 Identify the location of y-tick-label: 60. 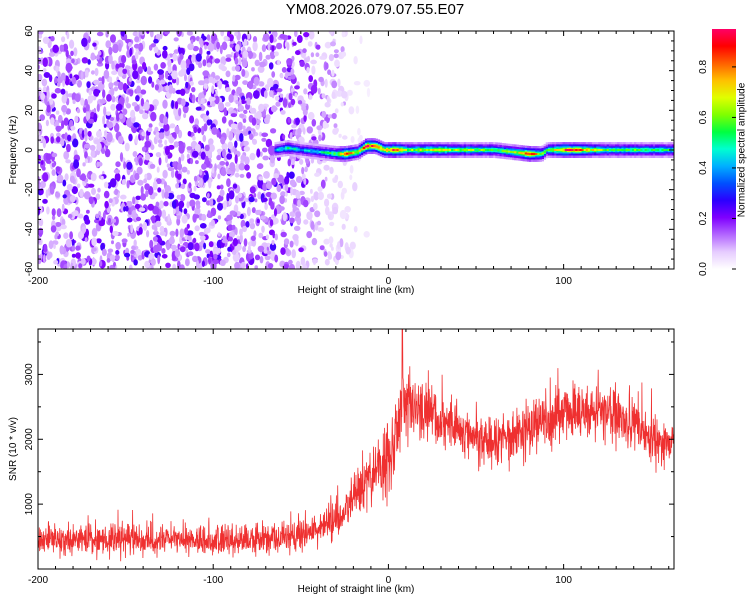
(29, 31).